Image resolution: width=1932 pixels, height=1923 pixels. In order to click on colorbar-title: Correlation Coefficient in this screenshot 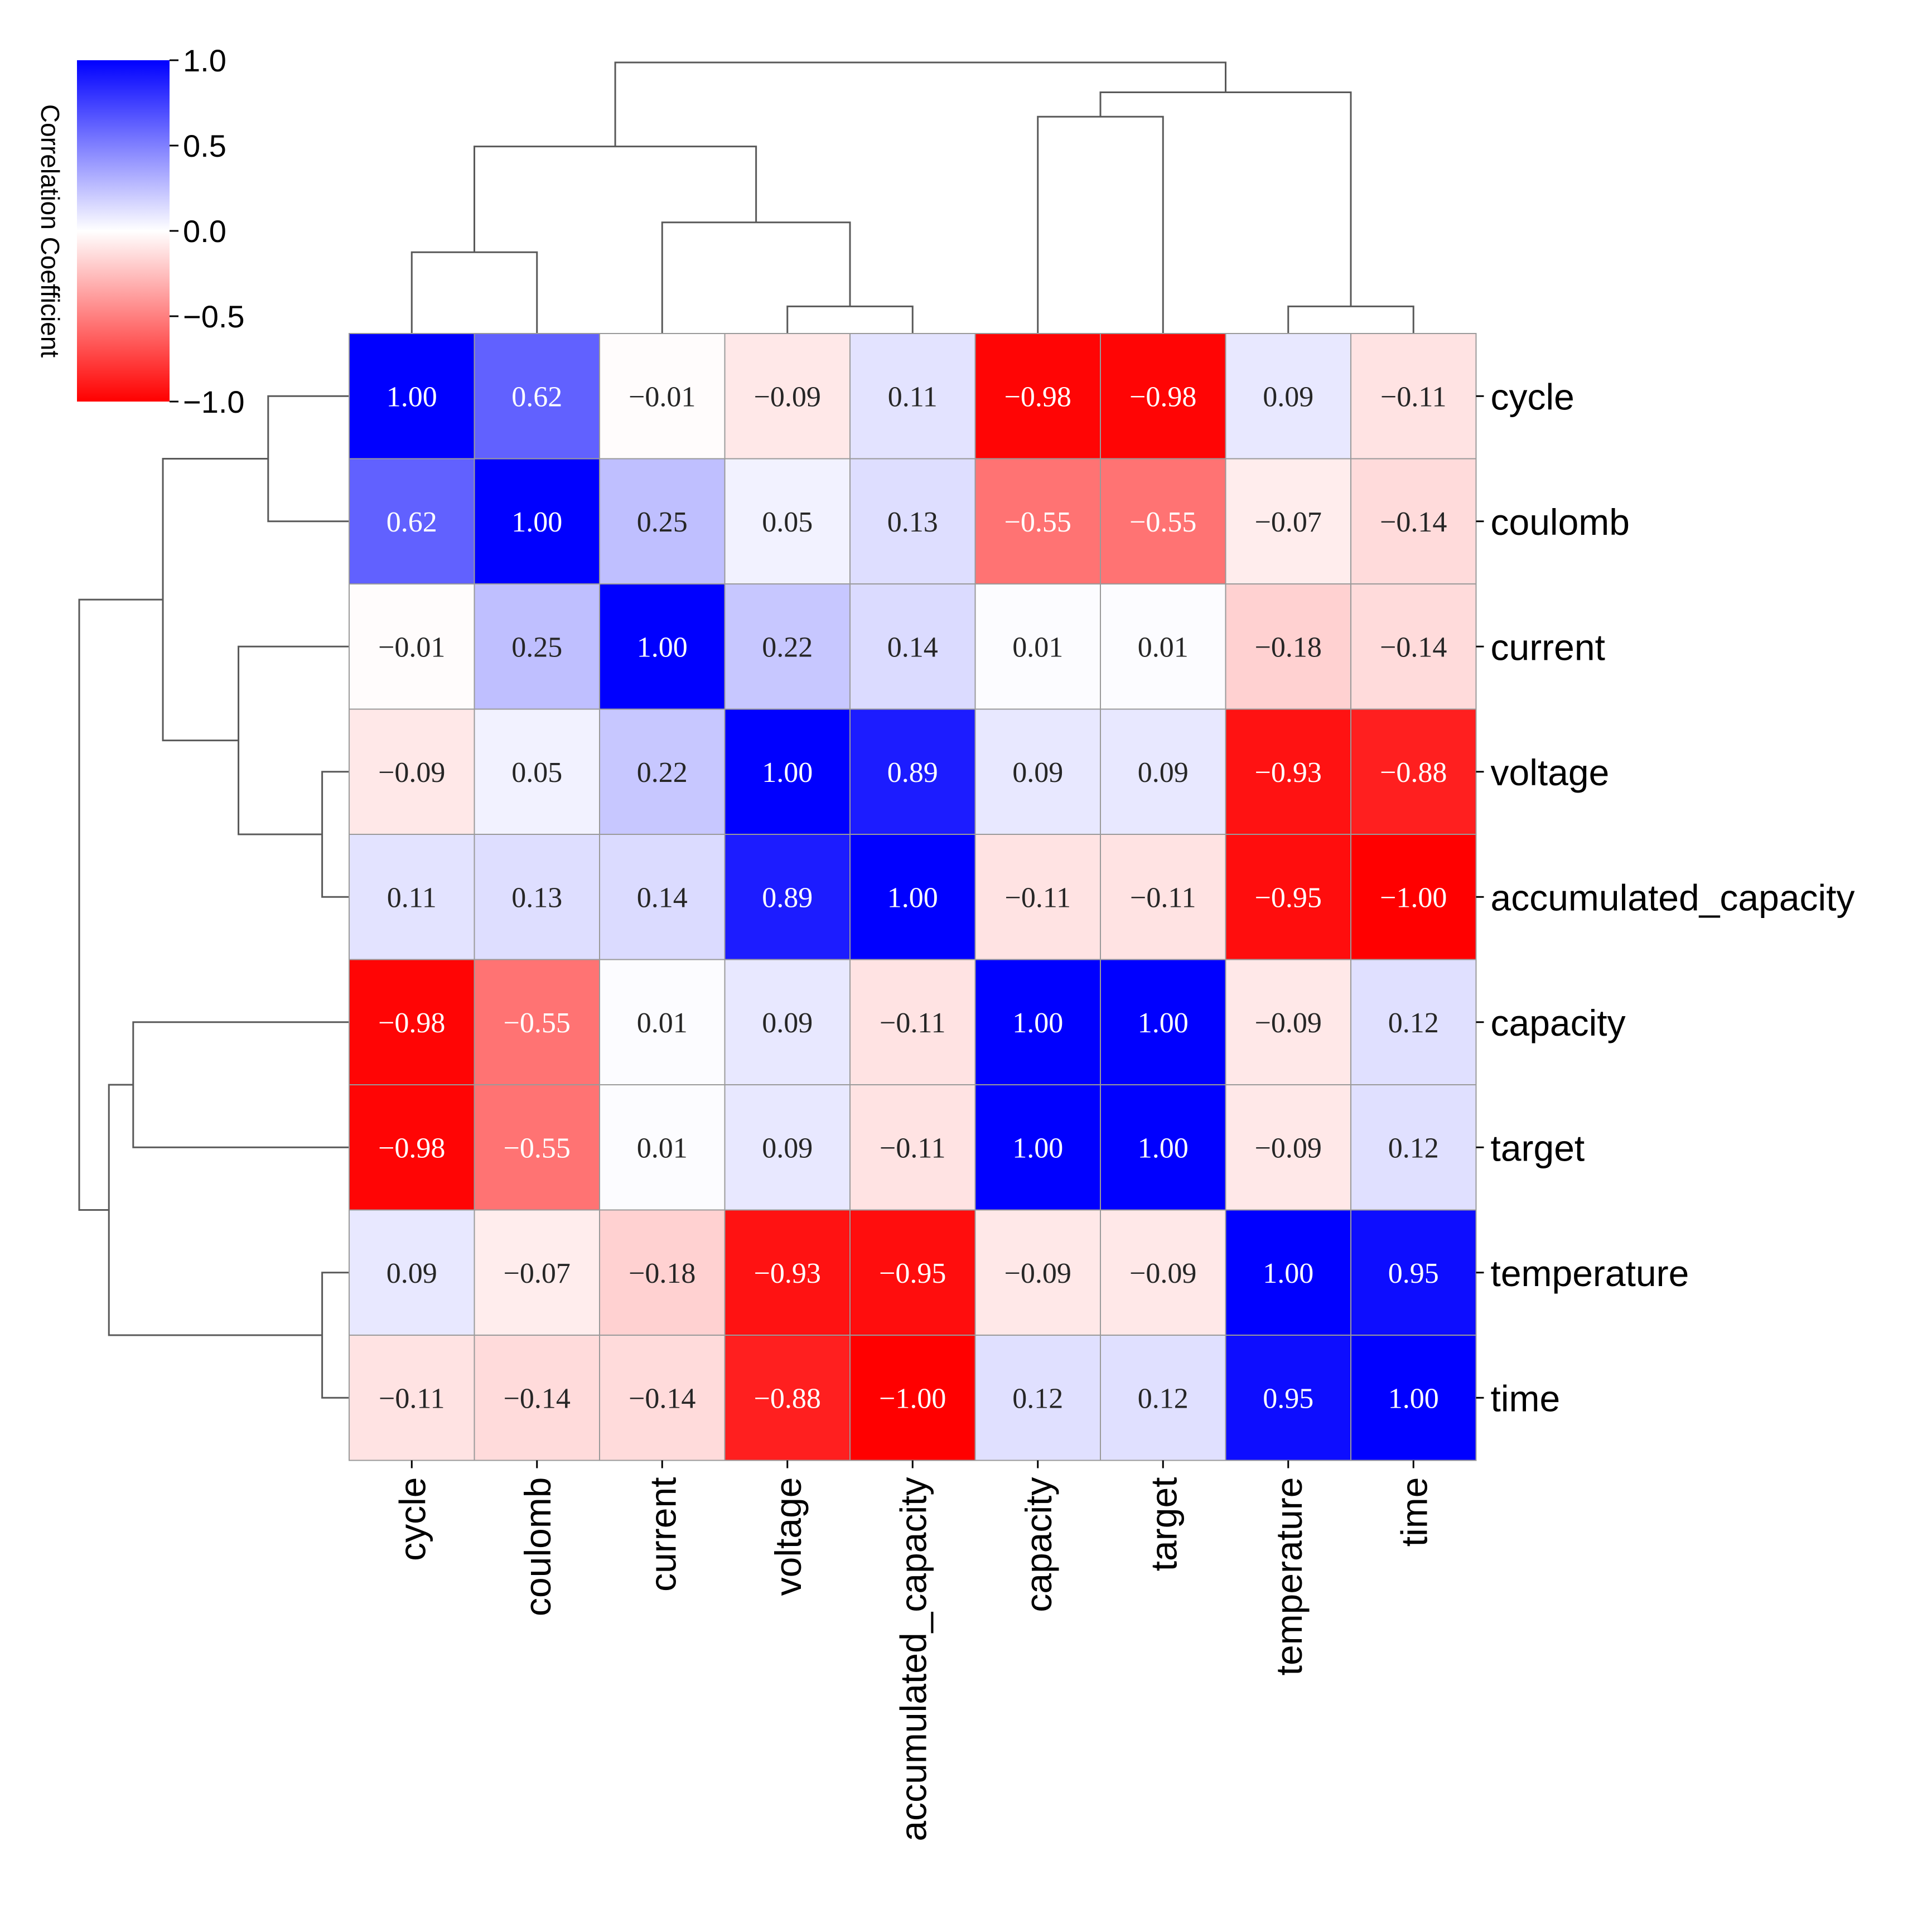, I will do `click(50, 230)`.